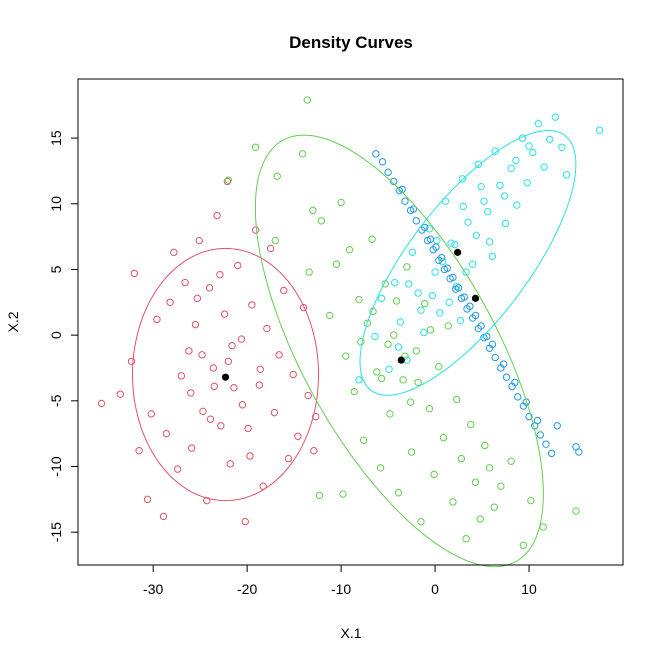 Image resolution: width=664 pixels, height=664 pixels. Describe the element at coordinates (56, 466) in the screenshot. I see `y-tick-label: -10` at that location.